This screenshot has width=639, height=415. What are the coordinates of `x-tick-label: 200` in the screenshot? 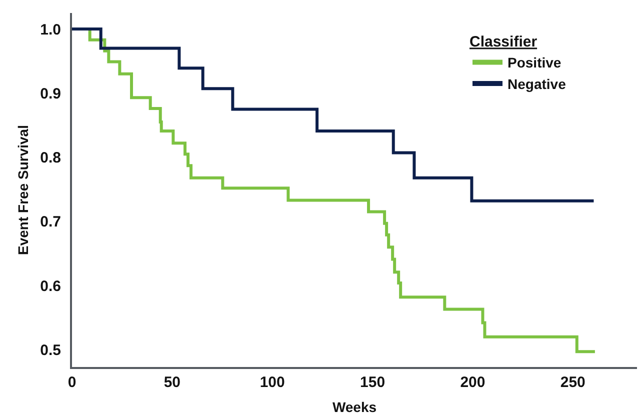 It's located at (473, 382).